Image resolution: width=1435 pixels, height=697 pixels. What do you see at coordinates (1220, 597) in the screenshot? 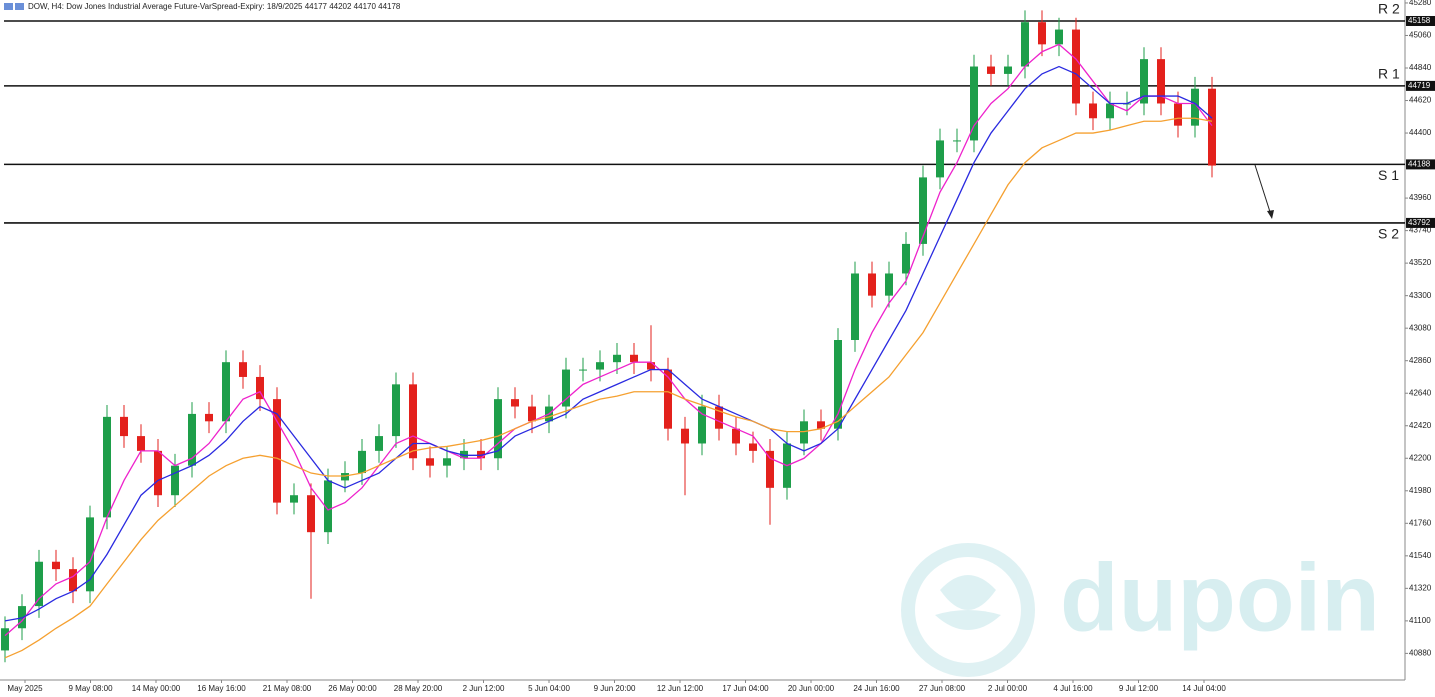
I see `watermark: dupoin` at bounding box center [1220, 597].